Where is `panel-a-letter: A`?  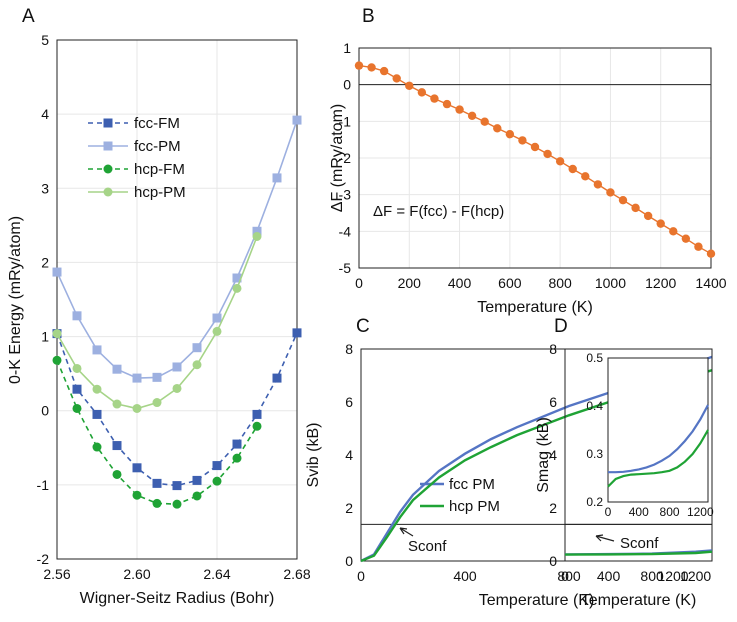
panel-a-letter: A is located at coordinates (28, 16).